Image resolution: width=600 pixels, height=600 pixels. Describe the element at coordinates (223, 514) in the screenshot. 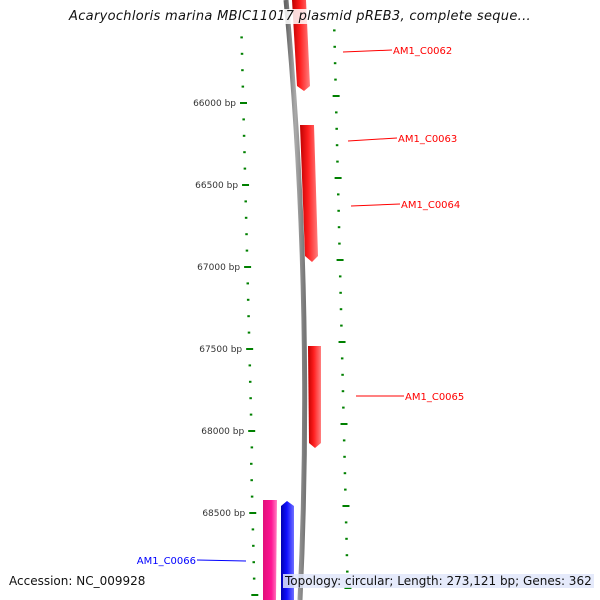

I see `ruler-label: 68500 bp` at that location.